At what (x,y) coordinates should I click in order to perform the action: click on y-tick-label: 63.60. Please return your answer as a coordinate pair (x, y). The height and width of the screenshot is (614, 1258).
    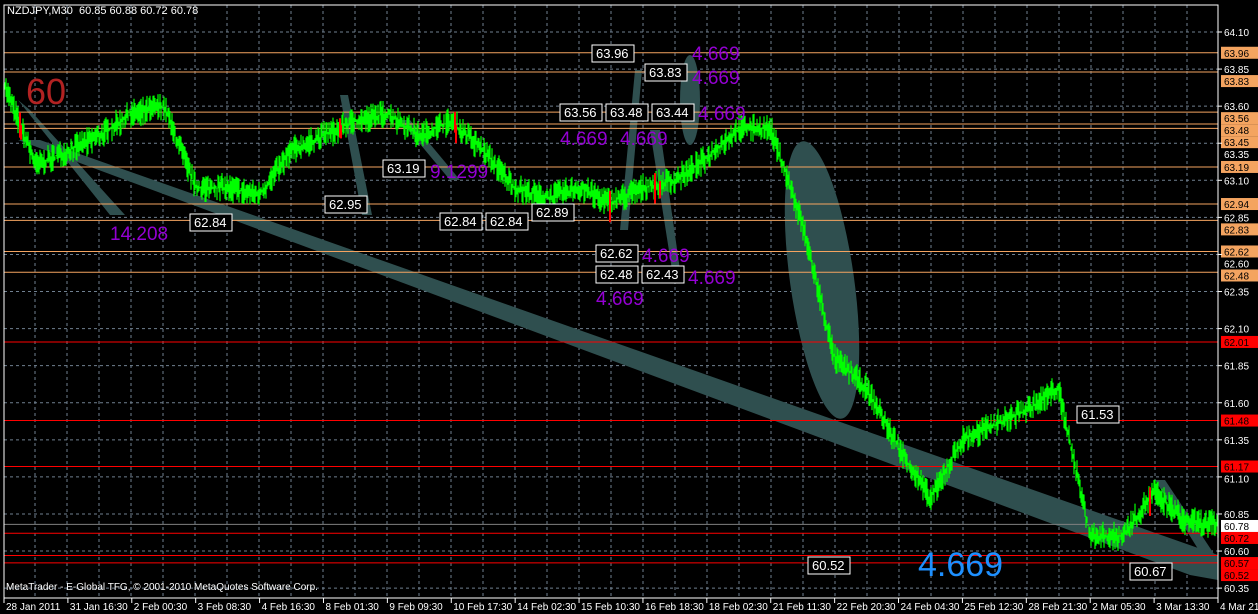
    Looking at the image, I should click on (1236, 107).